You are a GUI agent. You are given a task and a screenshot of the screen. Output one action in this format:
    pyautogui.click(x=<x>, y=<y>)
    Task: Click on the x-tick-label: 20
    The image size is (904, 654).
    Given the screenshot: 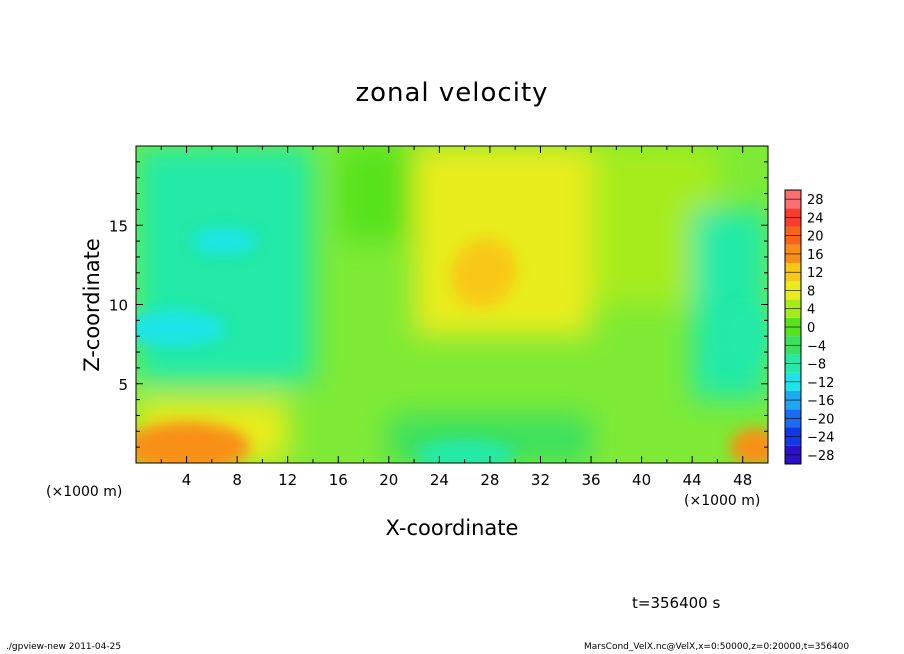 What is the action you would take?
    pyautogui.click(x=388, y=480)
    